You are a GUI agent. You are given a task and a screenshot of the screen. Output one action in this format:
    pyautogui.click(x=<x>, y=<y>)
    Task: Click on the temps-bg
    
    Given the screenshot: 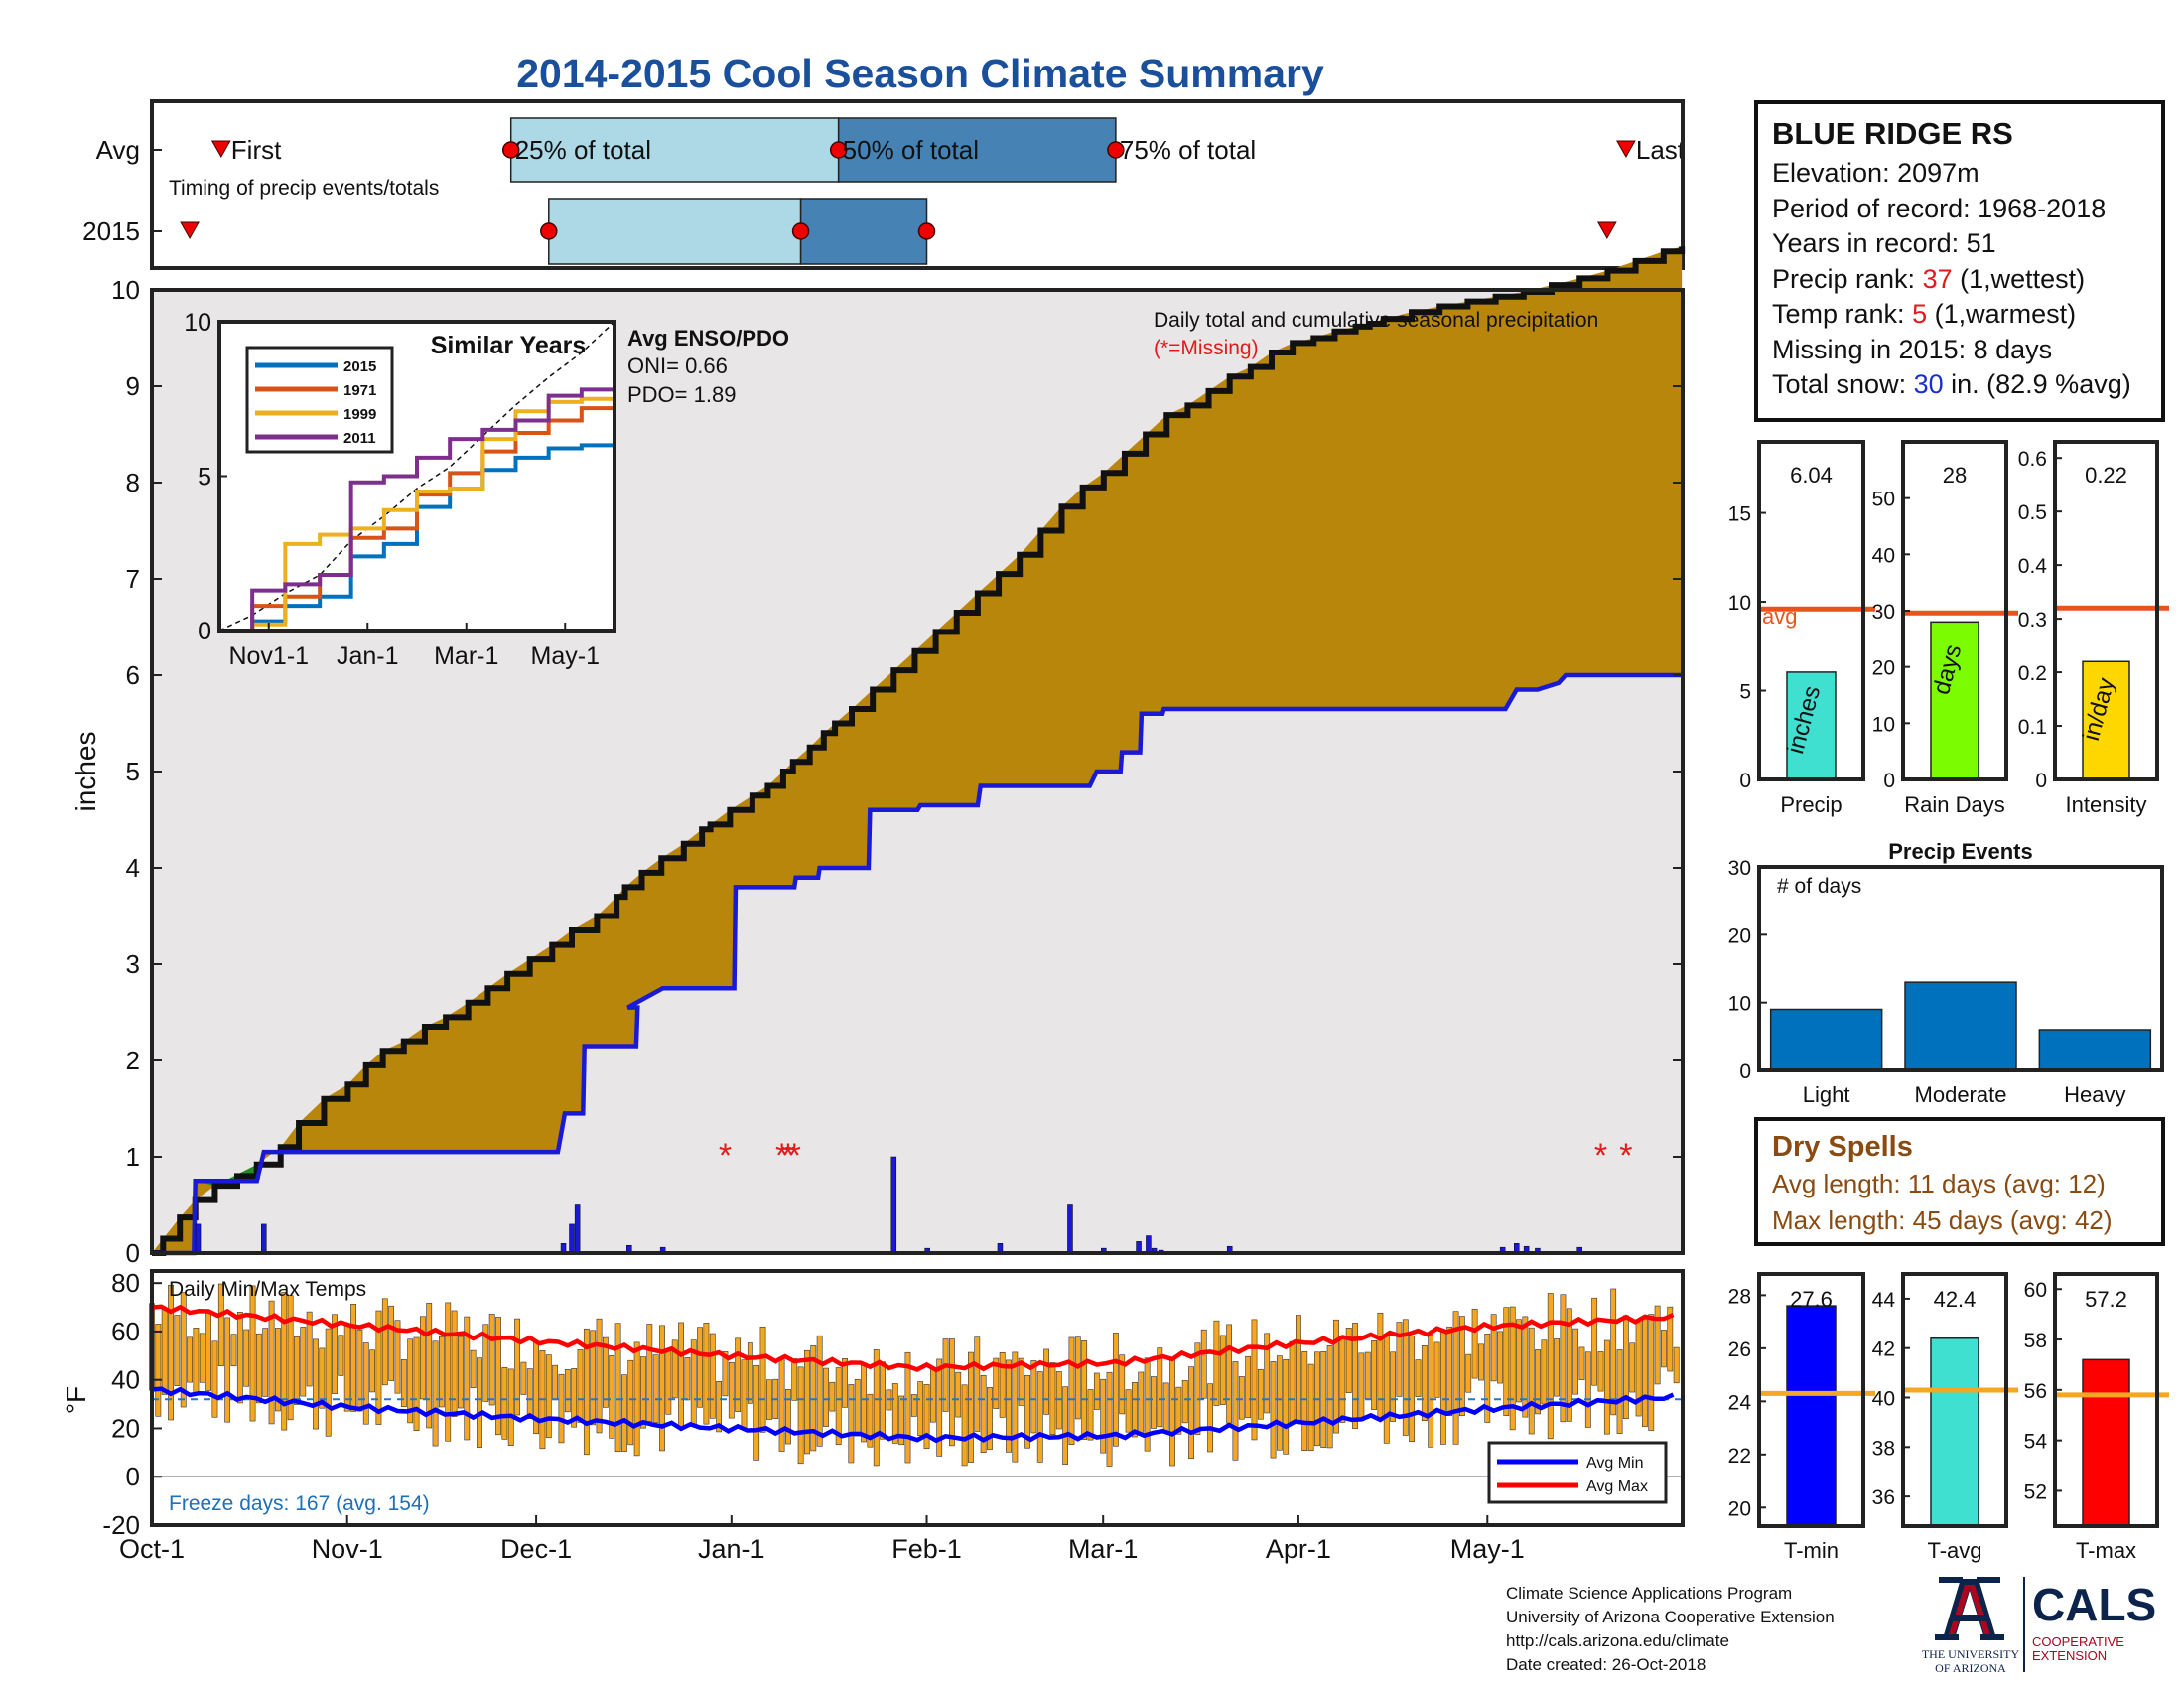 What is the action you would take?
    pyautogui.click(x=917, y=1398)
    